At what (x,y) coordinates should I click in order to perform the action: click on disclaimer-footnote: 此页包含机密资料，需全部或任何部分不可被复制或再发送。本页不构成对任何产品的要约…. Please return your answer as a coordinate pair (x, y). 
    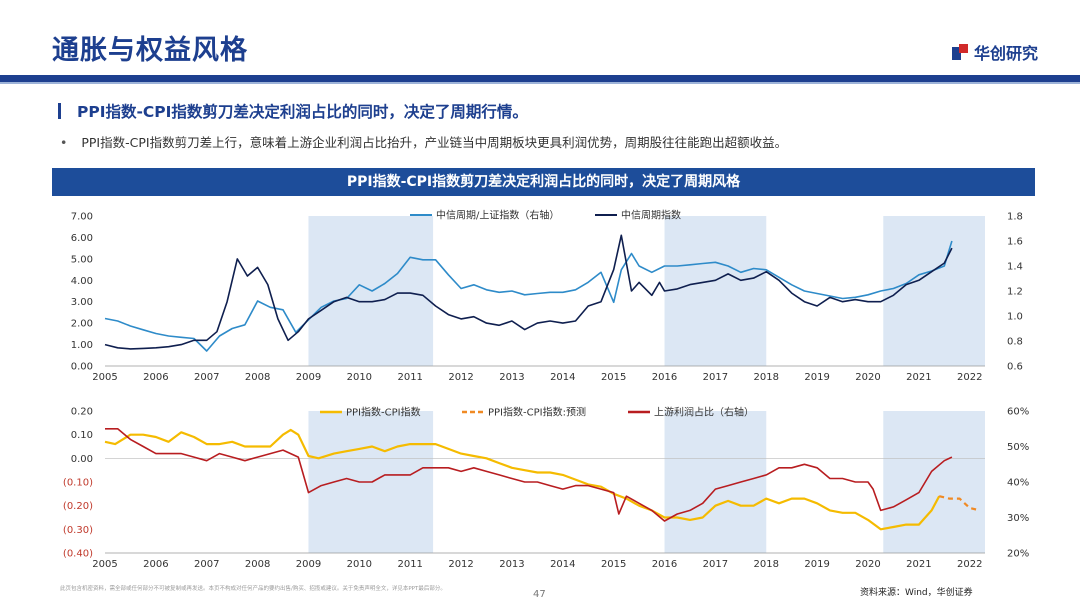
    Looking at the image, I should click on (253, 589).